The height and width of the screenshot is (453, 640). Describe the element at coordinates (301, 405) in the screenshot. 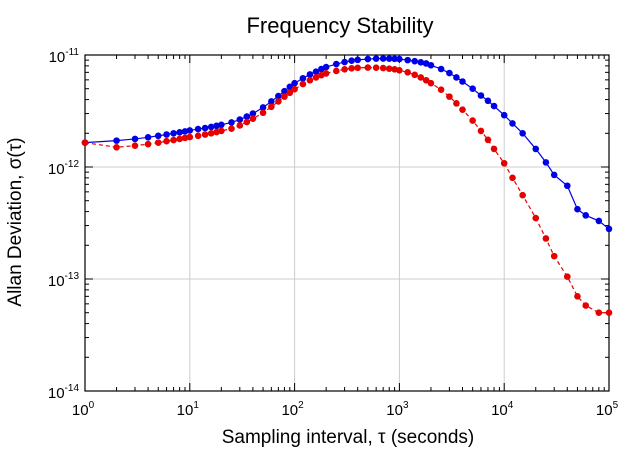

I see `x-tick-label-exponent: 2` at that location.